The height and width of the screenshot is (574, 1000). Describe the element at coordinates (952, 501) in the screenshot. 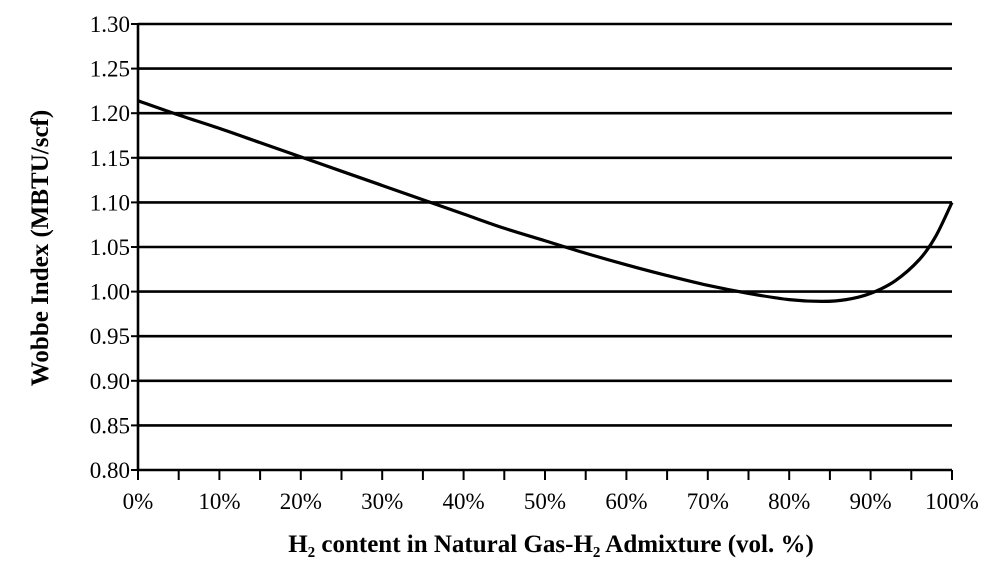

I see `x-tick-label: 100%` at that location.